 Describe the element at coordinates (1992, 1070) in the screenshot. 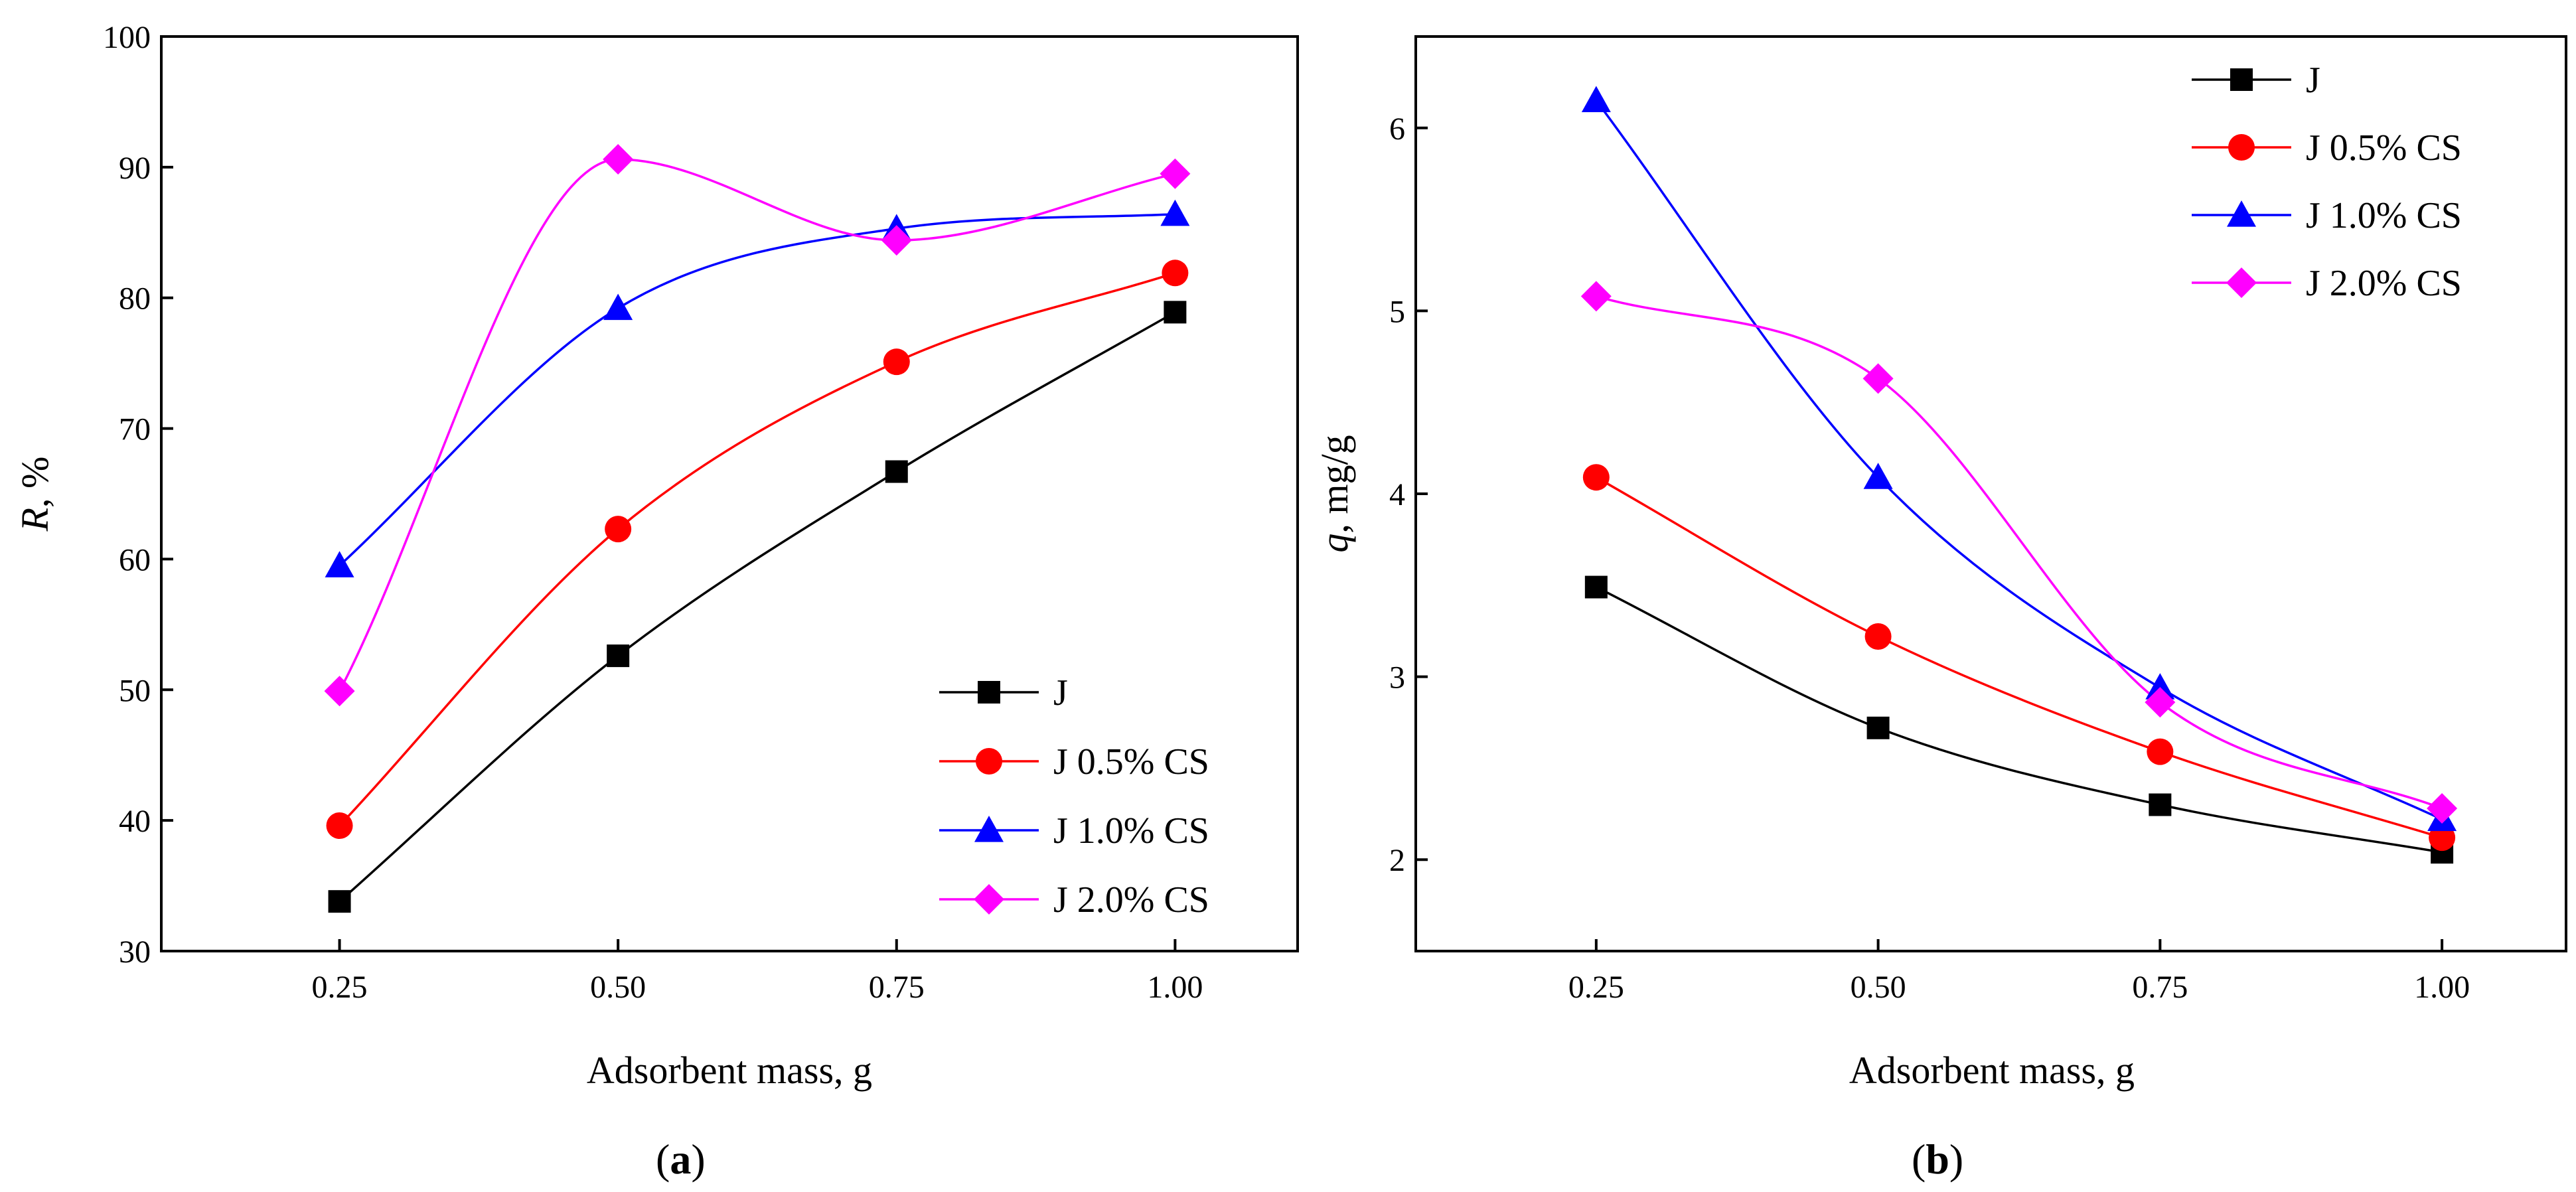

I see `x-axis-title-b: Adsorbent mass, g` at that location.